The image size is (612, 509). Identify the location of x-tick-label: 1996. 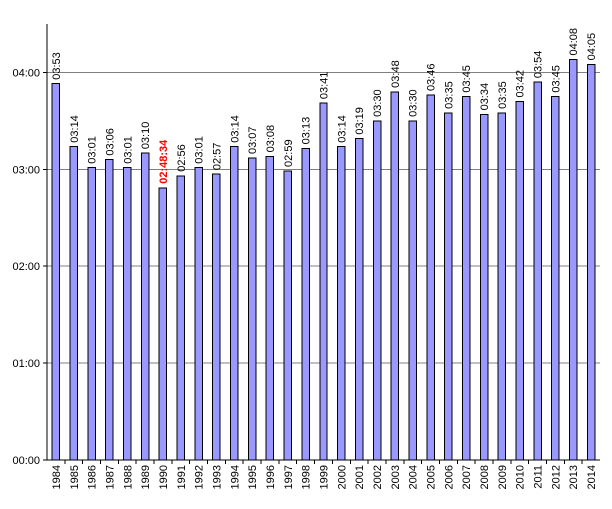
(271, 477).